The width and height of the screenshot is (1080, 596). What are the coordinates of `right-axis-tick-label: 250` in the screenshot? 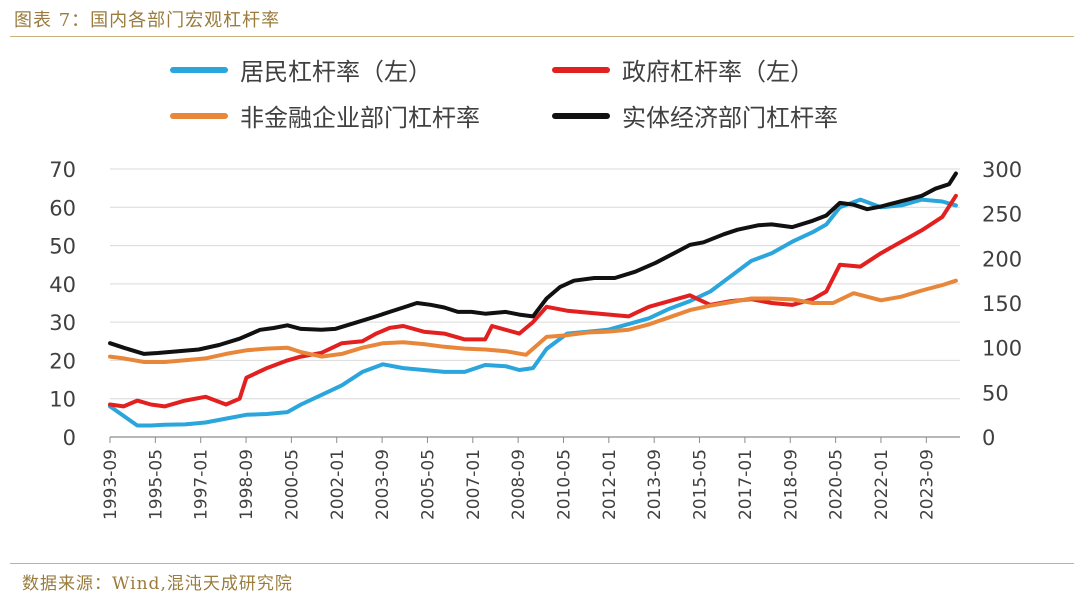 It's located at (1002, 215).